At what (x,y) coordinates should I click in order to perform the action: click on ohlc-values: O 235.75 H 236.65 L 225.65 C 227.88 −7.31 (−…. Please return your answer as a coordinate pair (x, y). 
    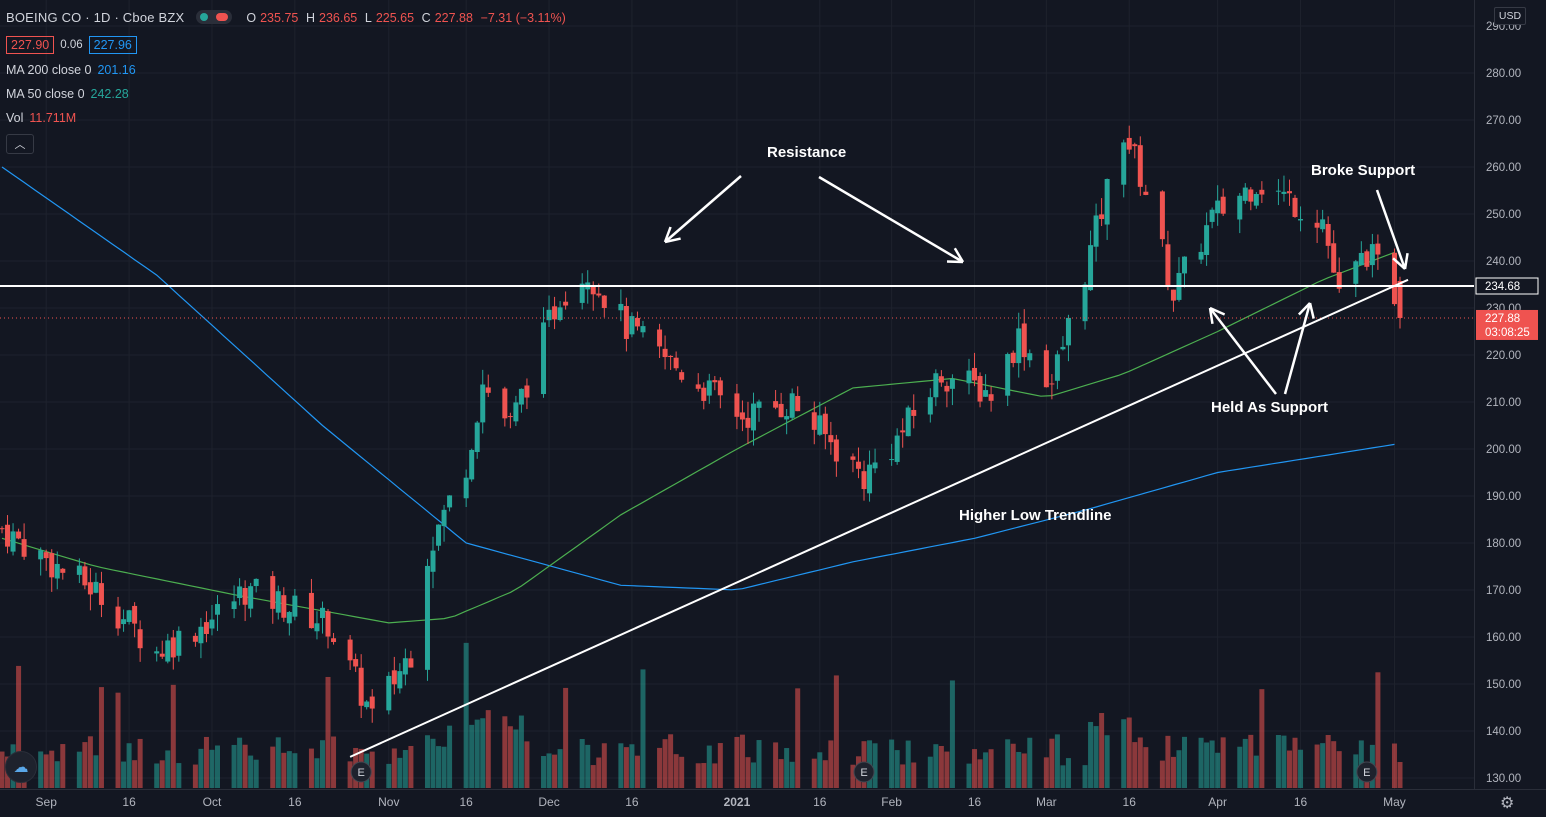
    Looking at the image, I should click on (406, 17).